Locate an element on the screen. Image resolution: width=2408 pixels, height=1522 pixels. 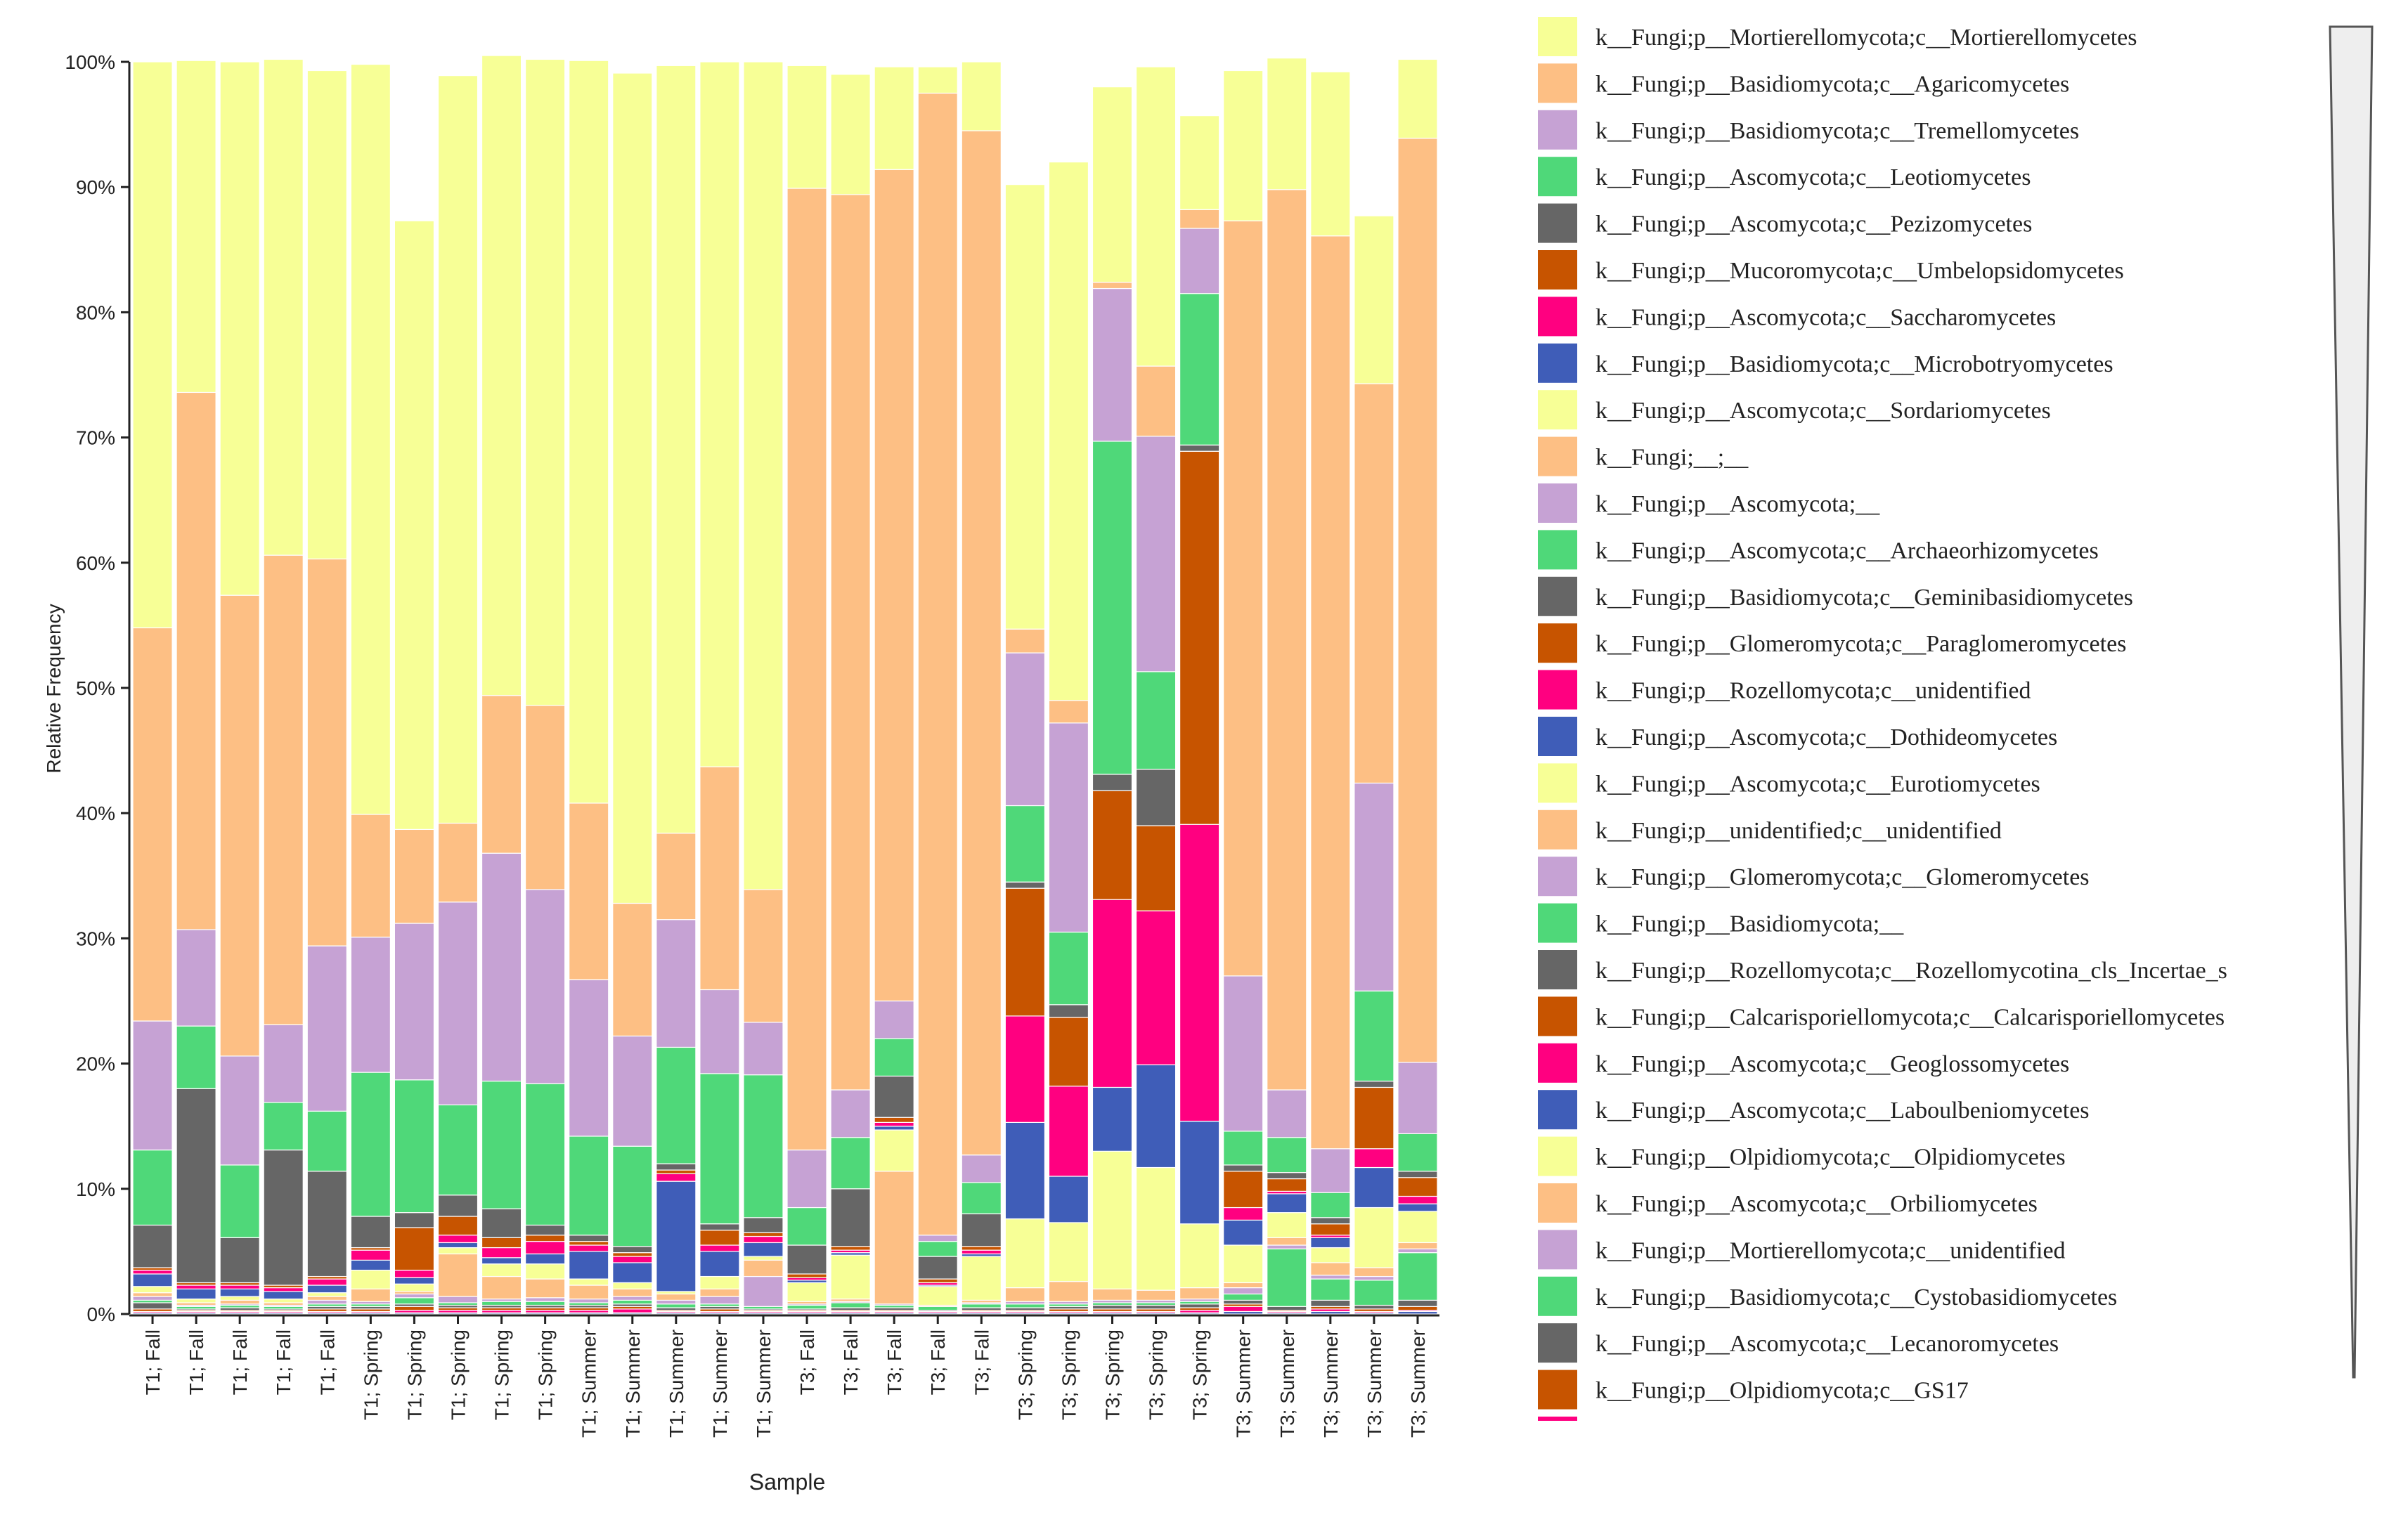
x-tick-label: T3; Fall is located at coordinates (851, 1362).